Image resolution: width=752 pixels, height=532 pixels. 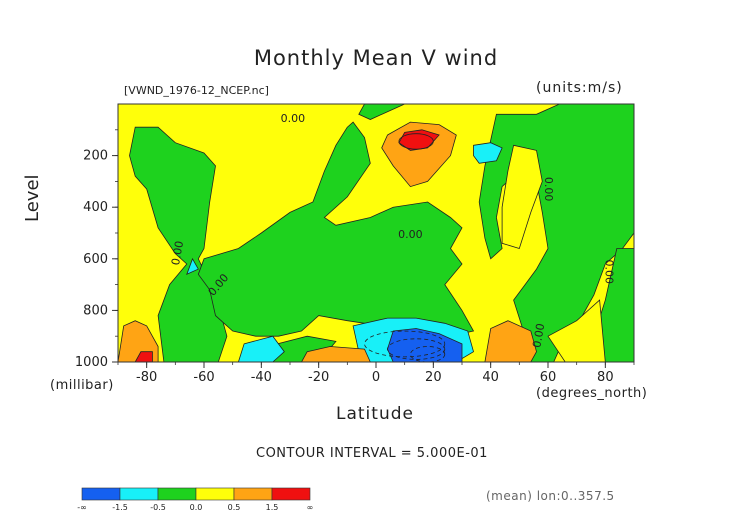 What do you see at coordinates (120, 507) in the screenshot?
I see `colorbar-label: -1.5` at bounding box center [120, 507].